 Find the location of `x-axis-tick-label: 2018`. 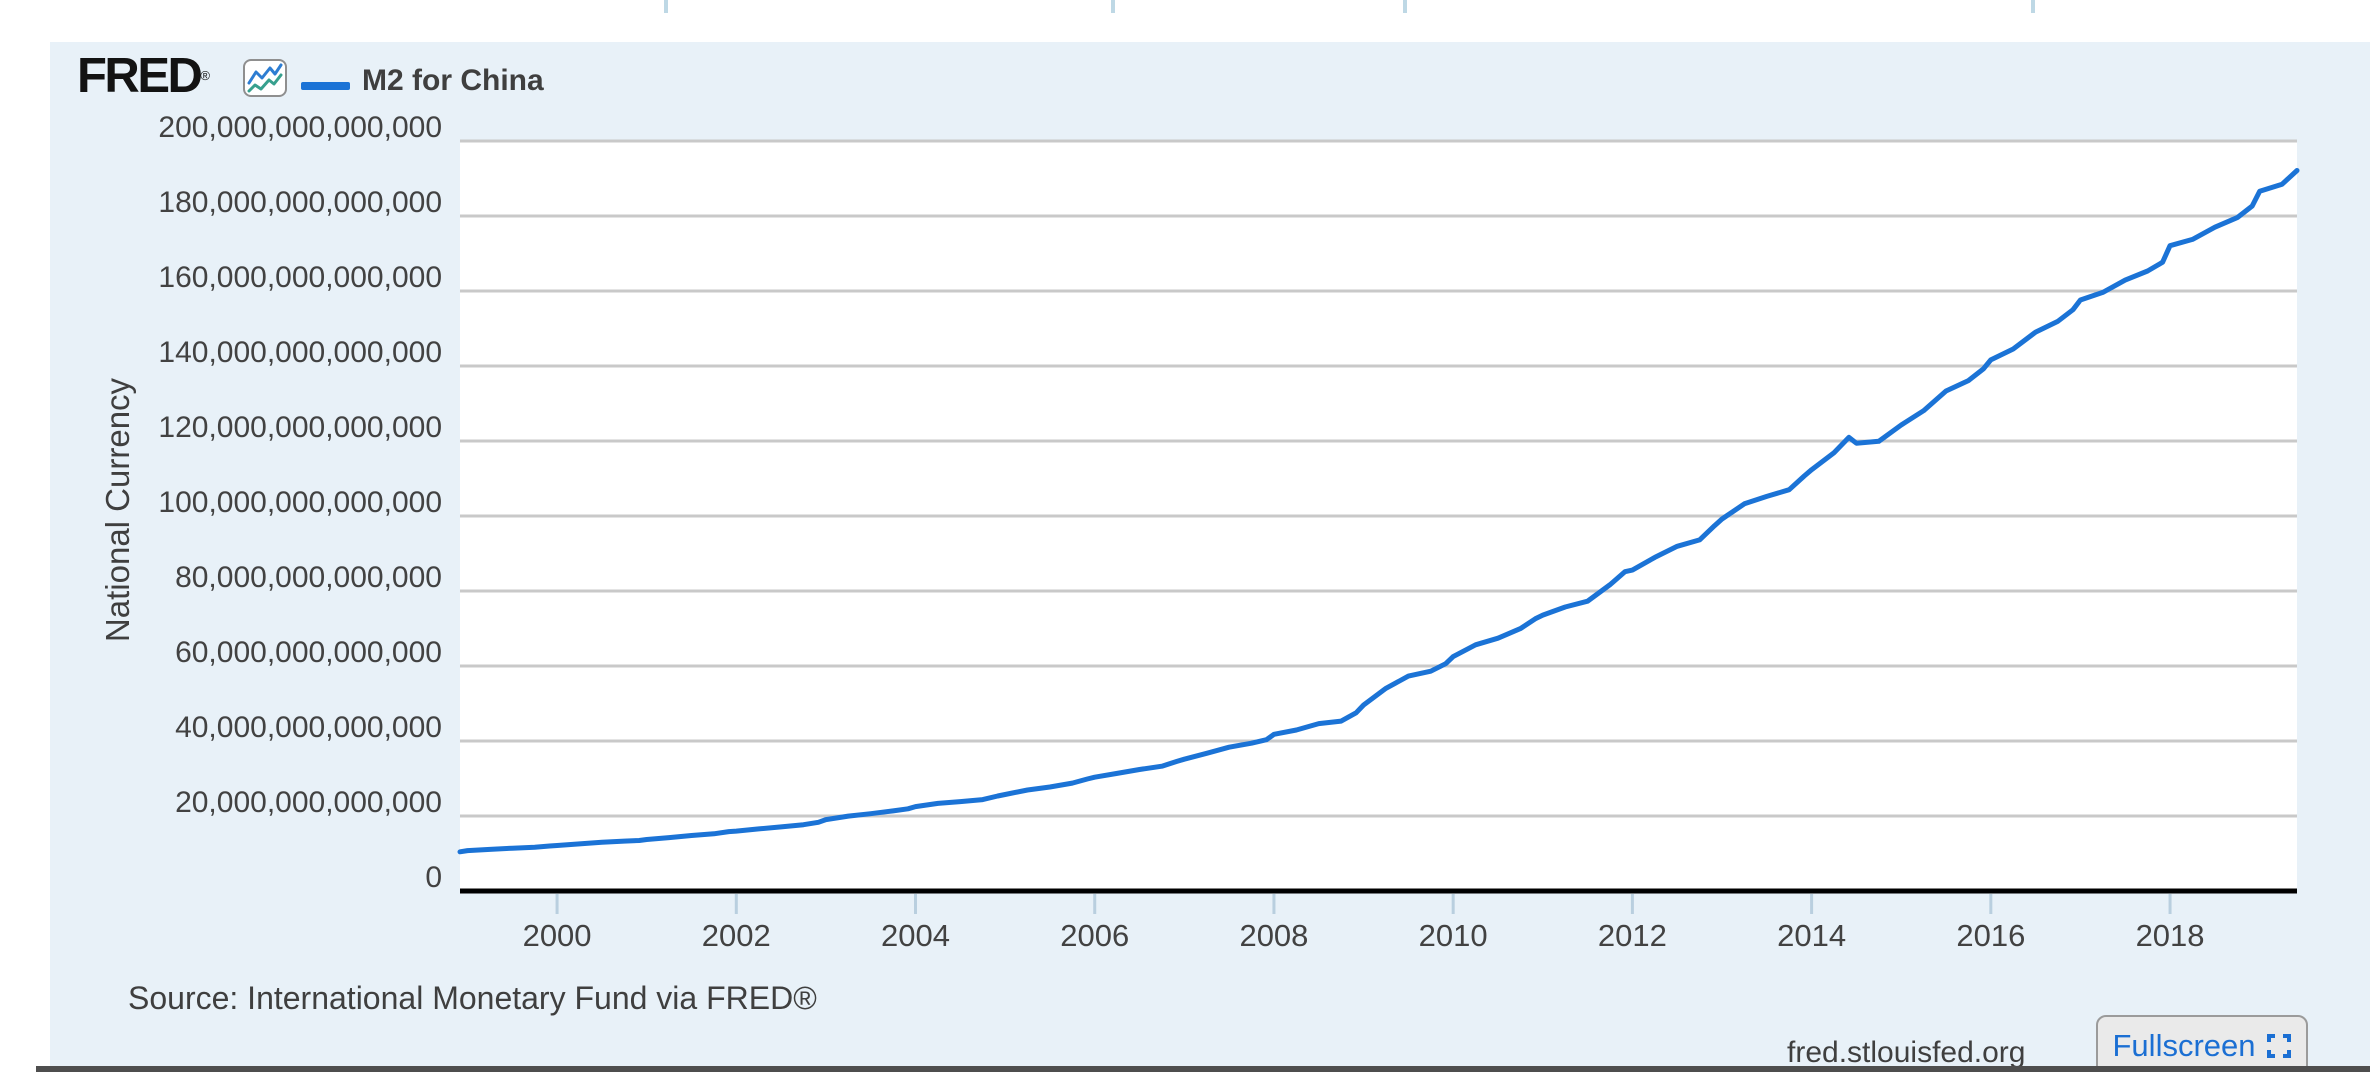

x-axis-tick-label: 2018 is located at coordinates (2170, 935).